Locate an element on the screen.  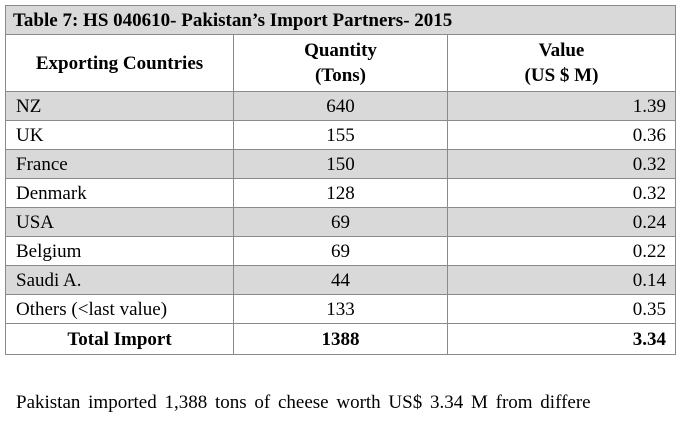
header-value-label: Value is located at coordinates (561, 50).